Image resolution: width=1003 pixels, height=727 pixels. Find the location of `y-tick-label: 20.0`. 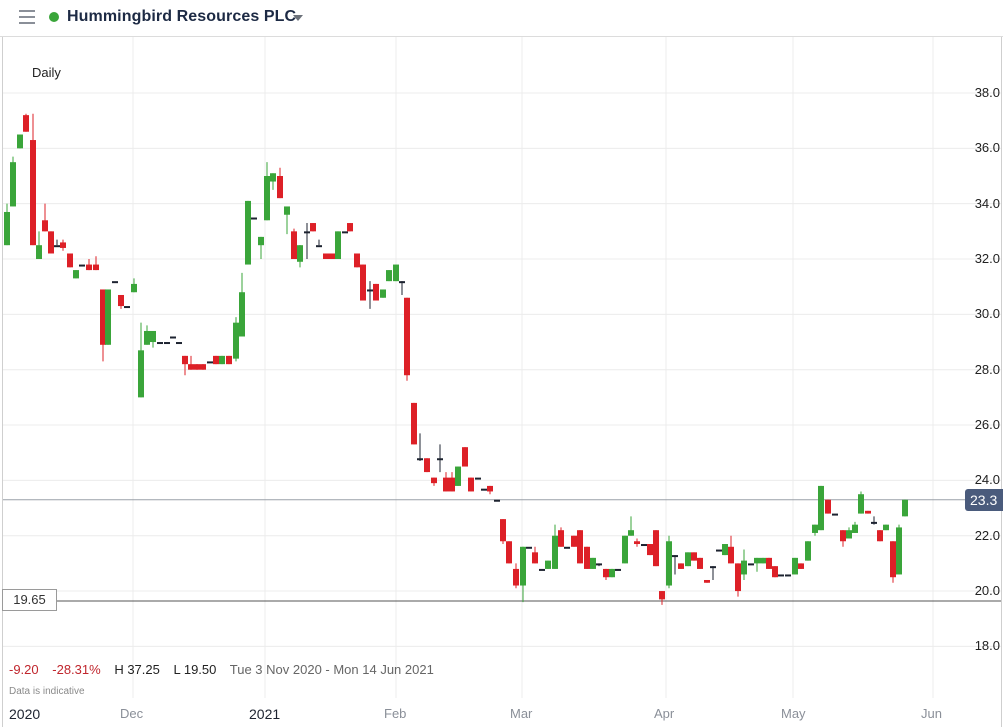

y-tick-label: 20.0 is located at coordinates (987, 591).